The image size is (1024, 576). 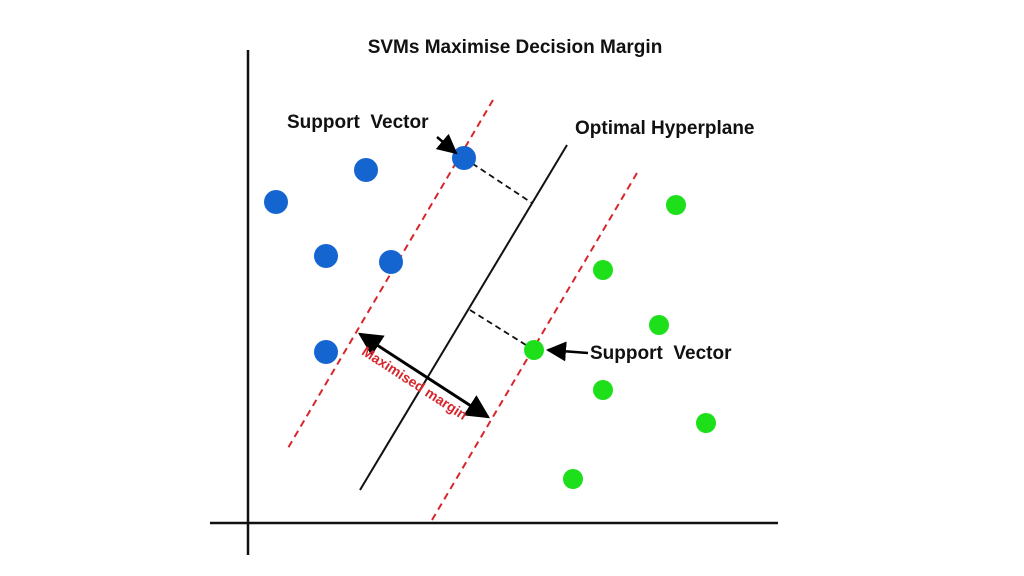 I want to click on label: Optimal Hyperplane, so click(x=665, y=128).